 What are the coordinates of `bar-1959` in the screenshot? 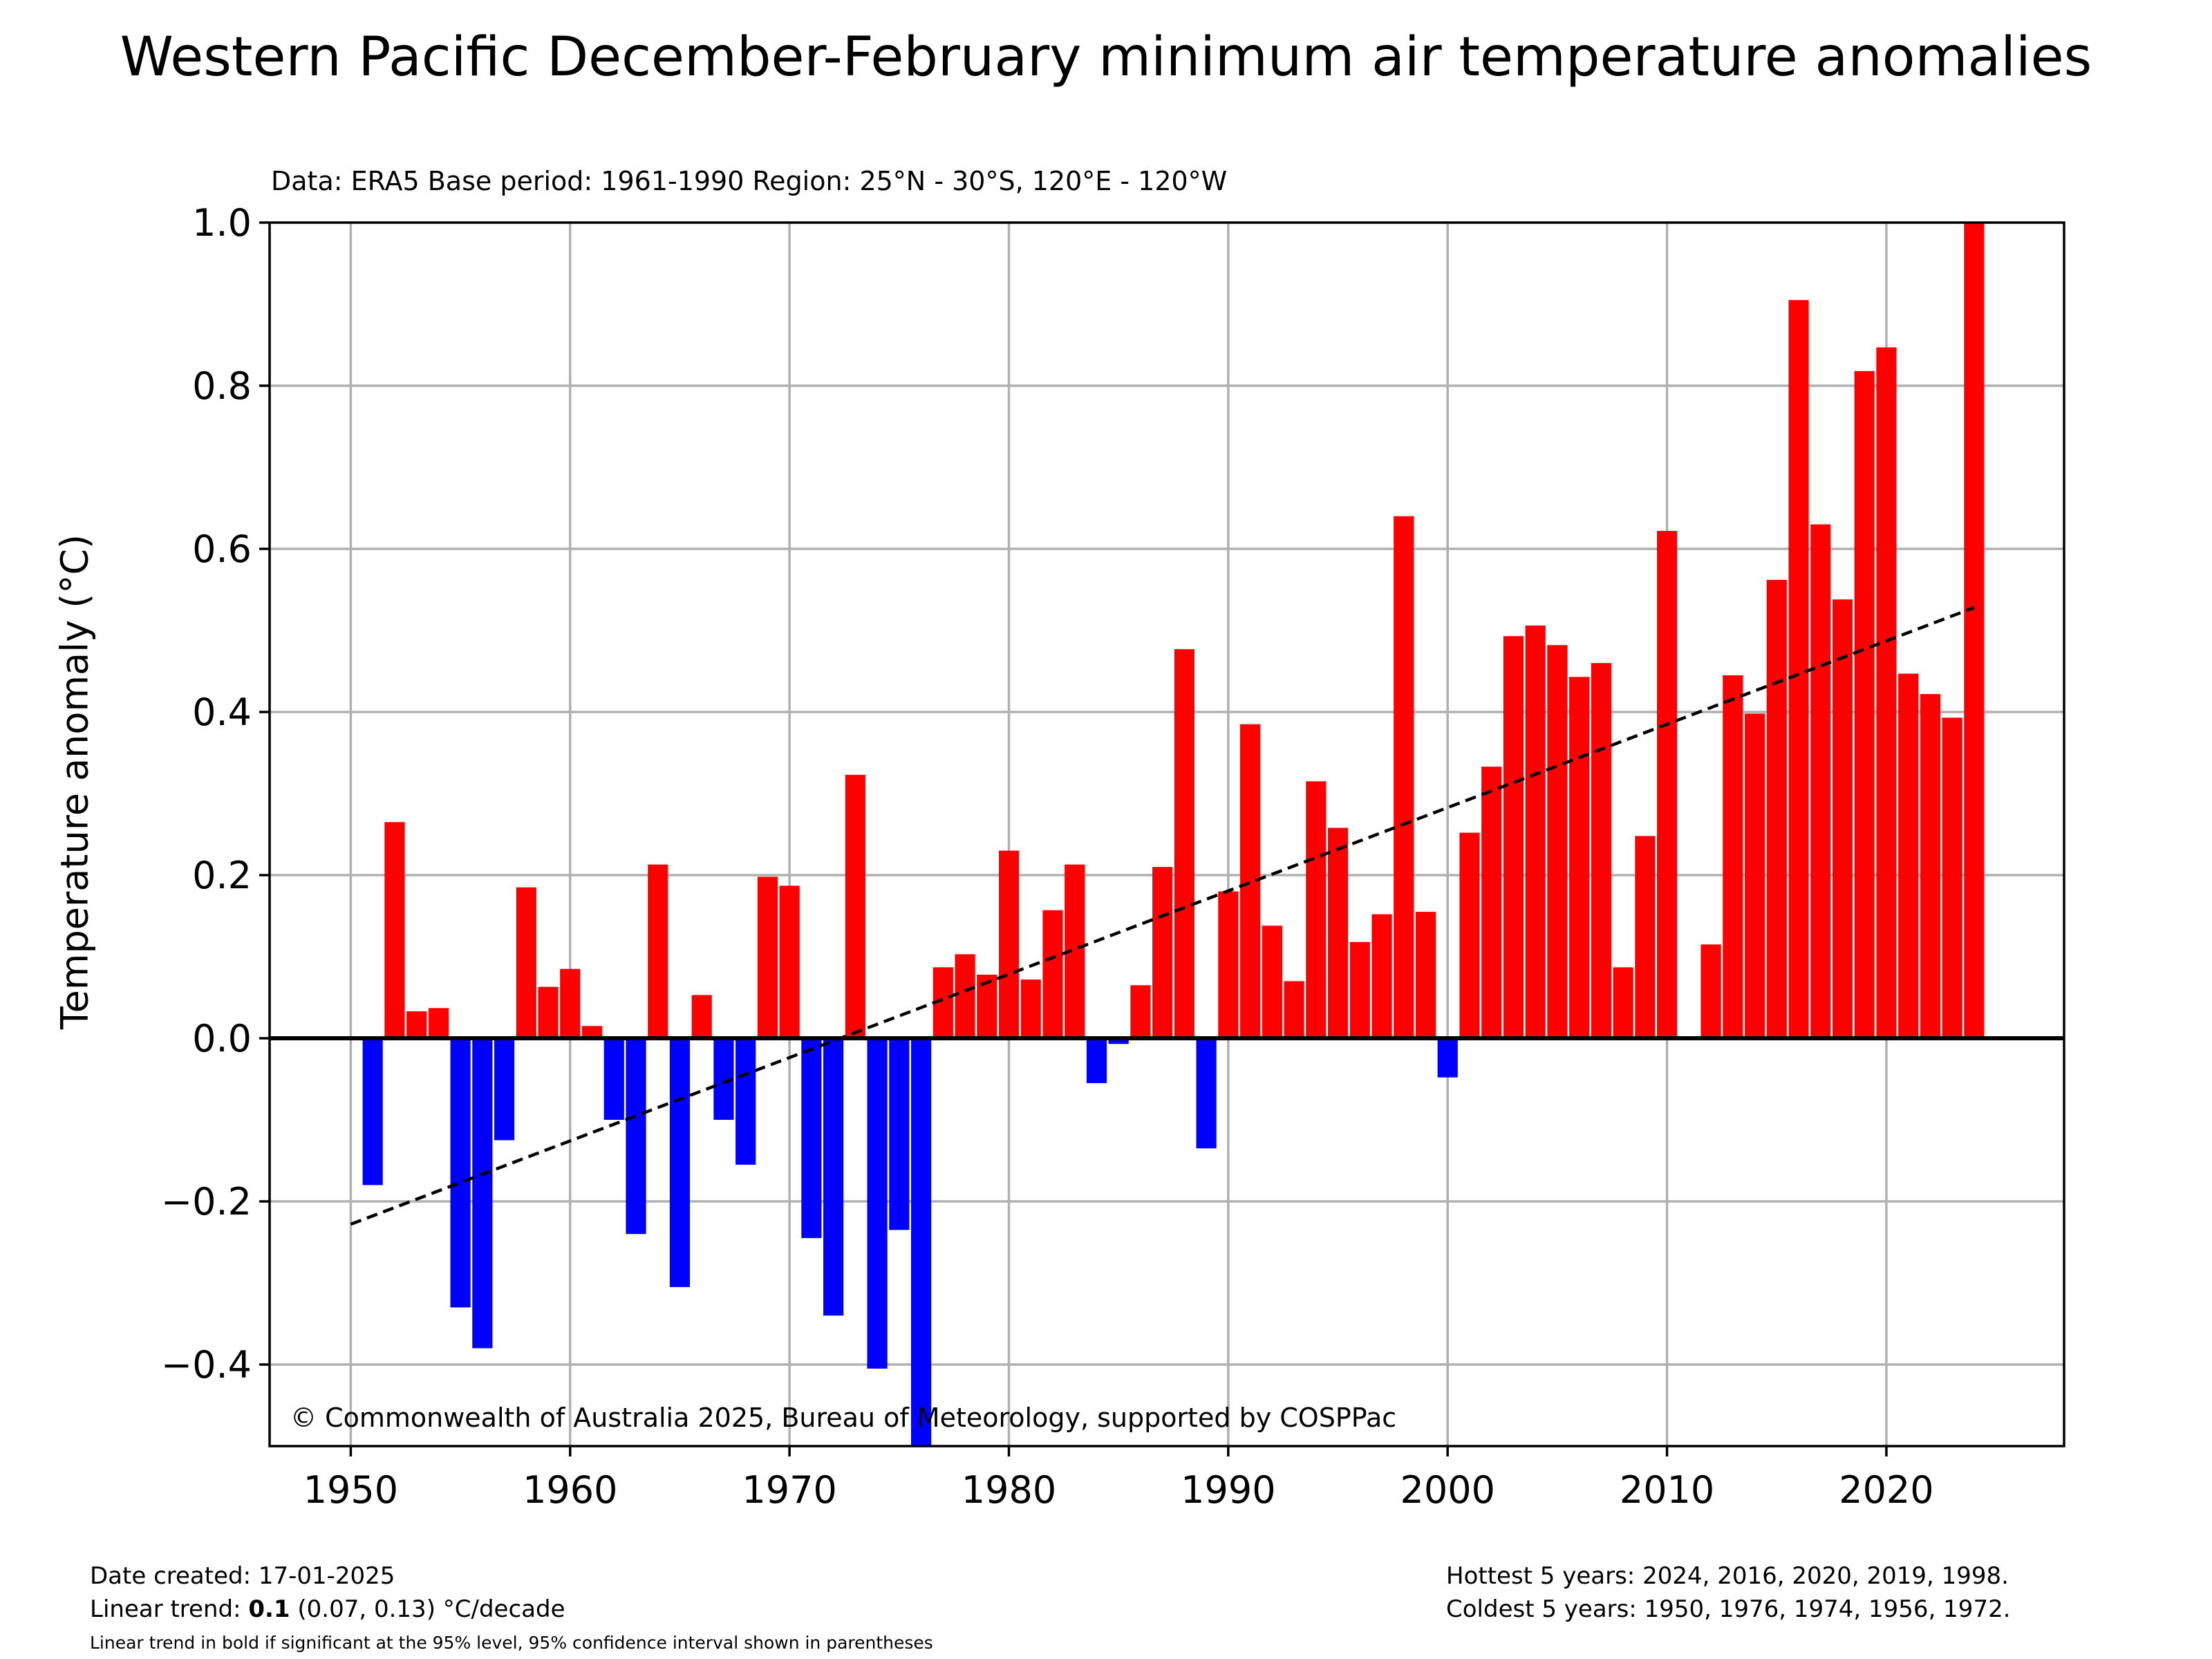 It's located at (548, 1012).